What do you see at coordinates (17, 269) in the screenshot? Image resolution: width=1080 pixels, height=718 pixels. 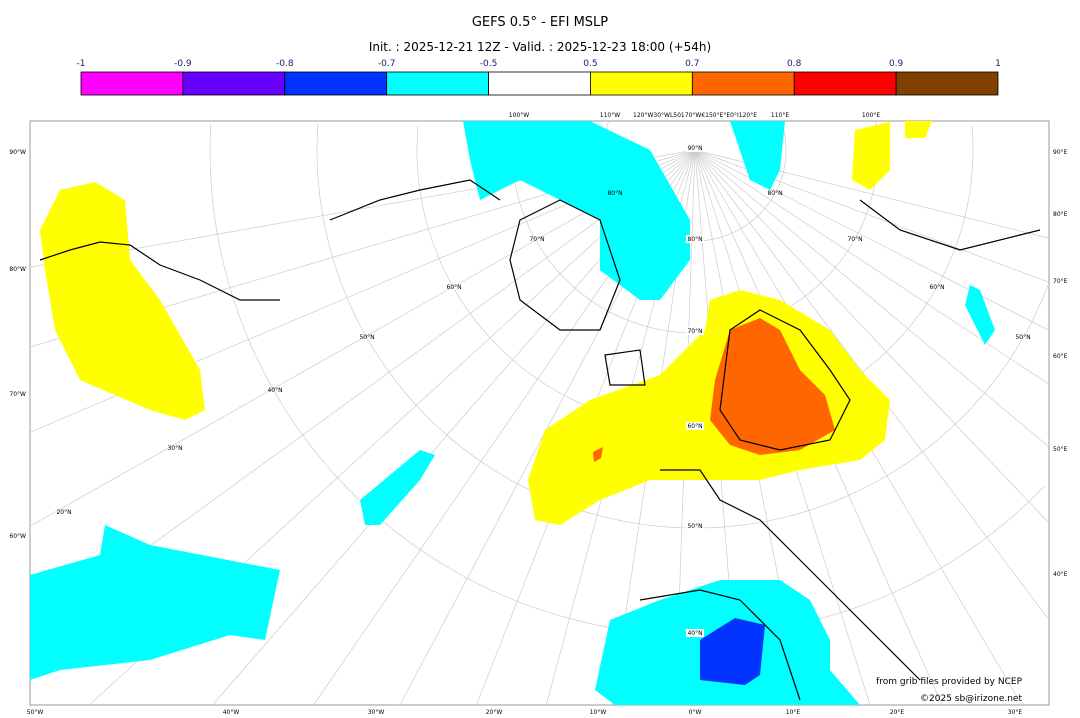 I see `coordinate-label: 80°W` at bounding box center [17, 269].